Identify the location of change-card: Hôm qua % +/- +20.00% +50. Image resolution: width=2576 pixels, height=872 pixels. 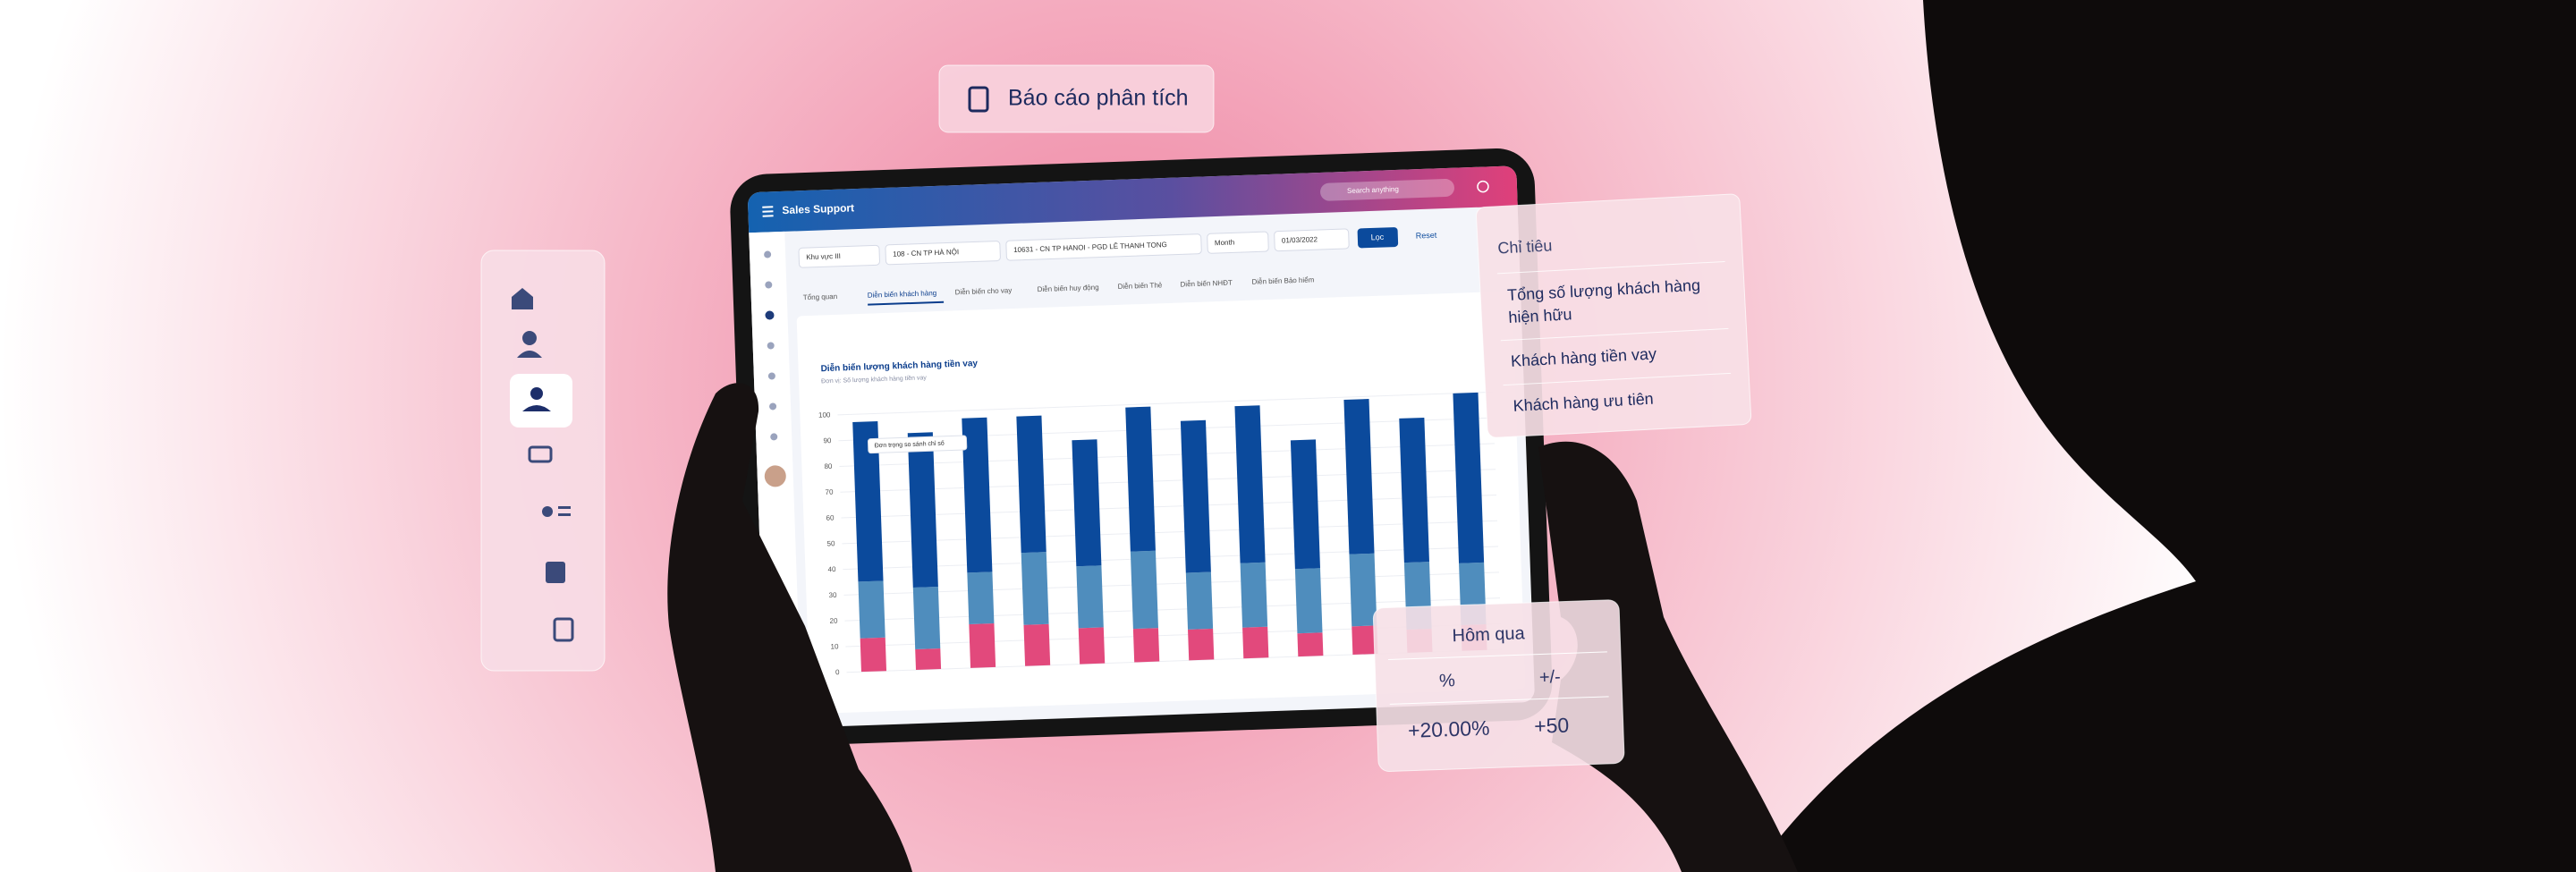
(1498, 685).